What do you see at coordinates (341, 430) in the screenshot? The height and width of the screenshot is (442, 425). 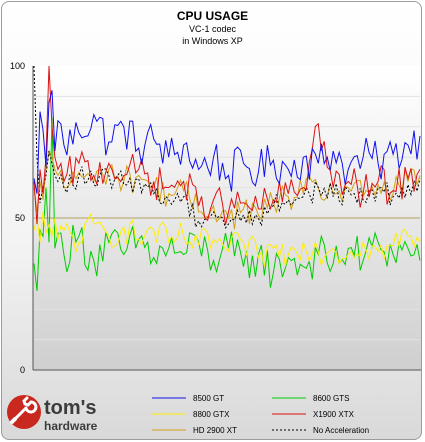 I see `legend-label-no-acceleration: No Acceleration` at bounding box center [341, 430].